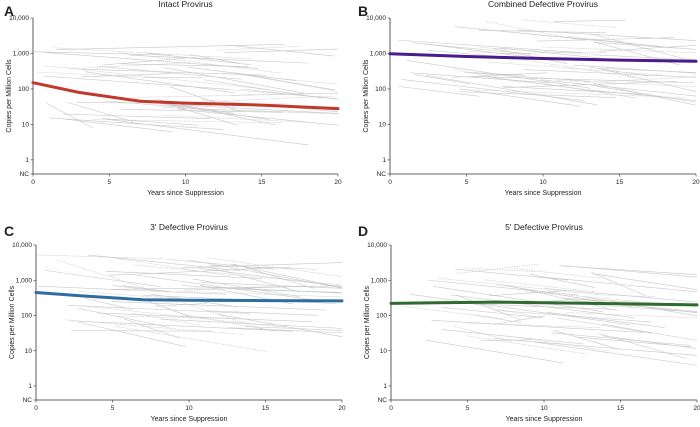  I want to click on y-tick-label: NC, so click(382, 174).